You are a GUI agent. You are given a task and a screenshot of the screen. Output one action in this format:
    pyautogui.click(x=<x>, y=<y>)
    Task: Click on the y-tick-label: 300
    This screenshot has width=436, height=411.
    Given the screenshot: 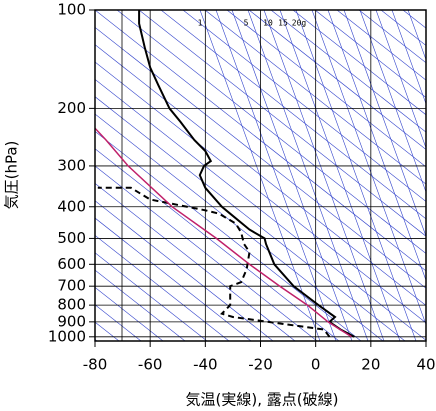 What is the action you would take?
    pyautogui.click(x=71, y=165)
    